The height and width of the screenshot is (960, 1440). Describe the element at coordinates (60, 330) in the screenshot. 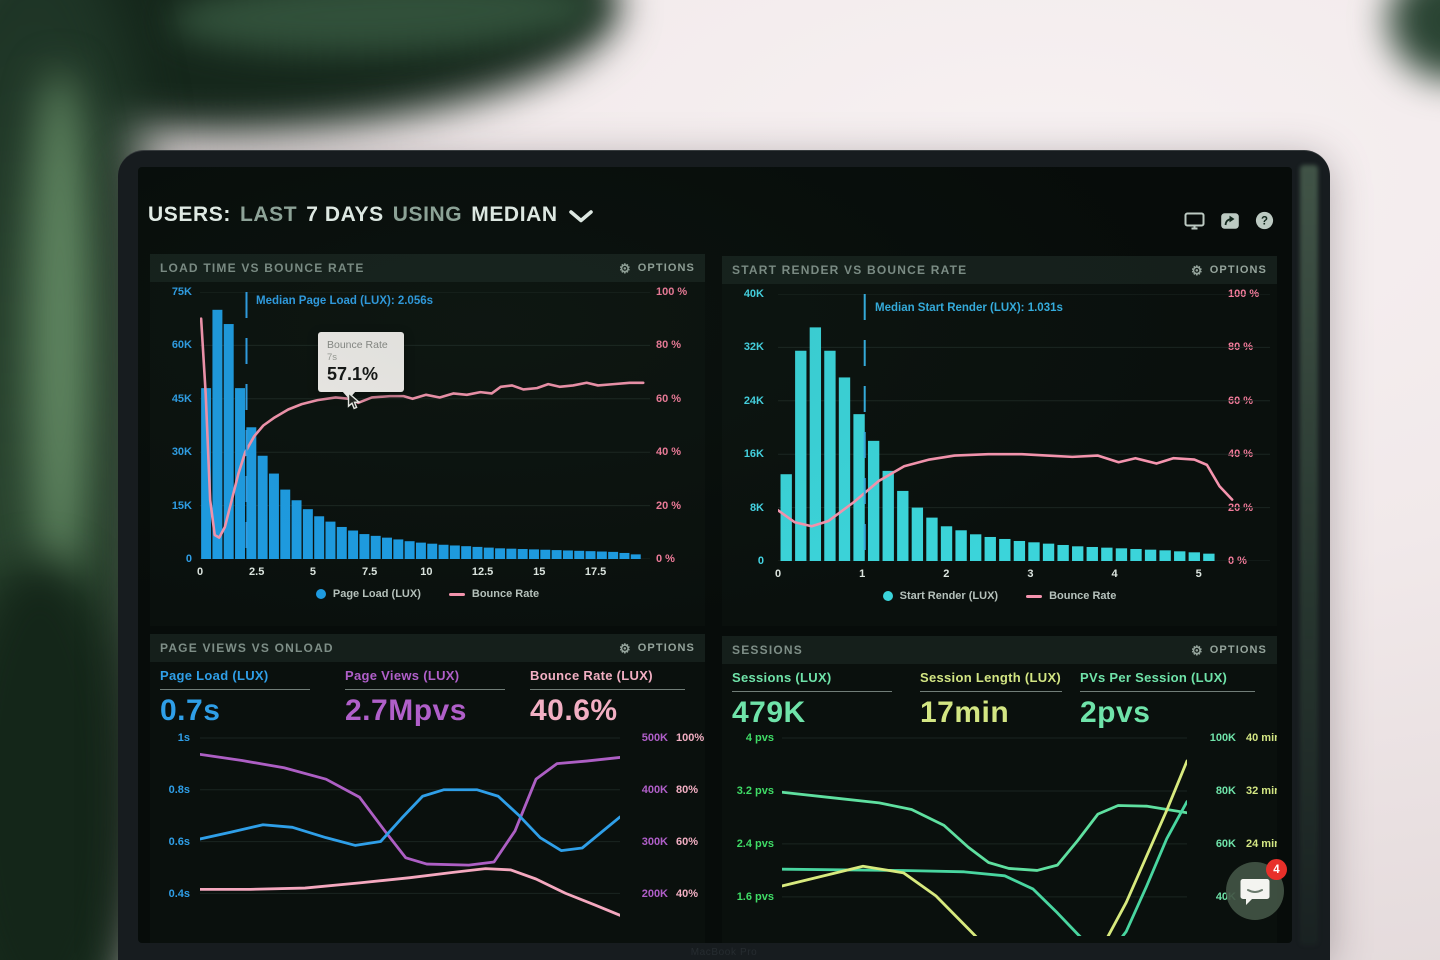

I see `plant-leaf` at that location.